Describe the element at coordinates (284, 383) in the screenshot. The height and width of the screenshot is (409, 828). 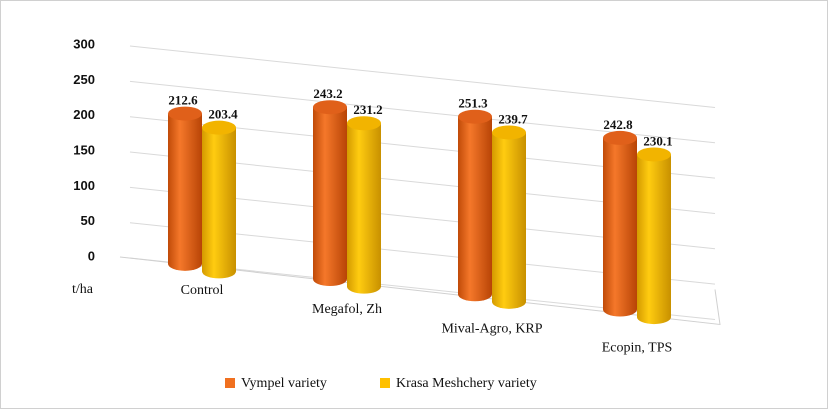
I see `legend-label: Vympel variety` at that location.